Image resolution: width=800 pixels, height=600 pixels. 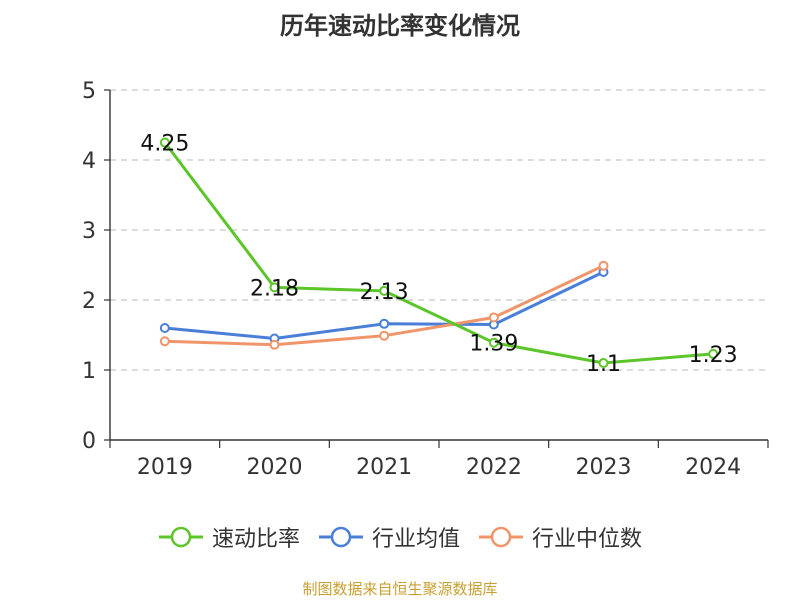 I want to click on legend-label: 速动比率, so click(x=255, y=539).